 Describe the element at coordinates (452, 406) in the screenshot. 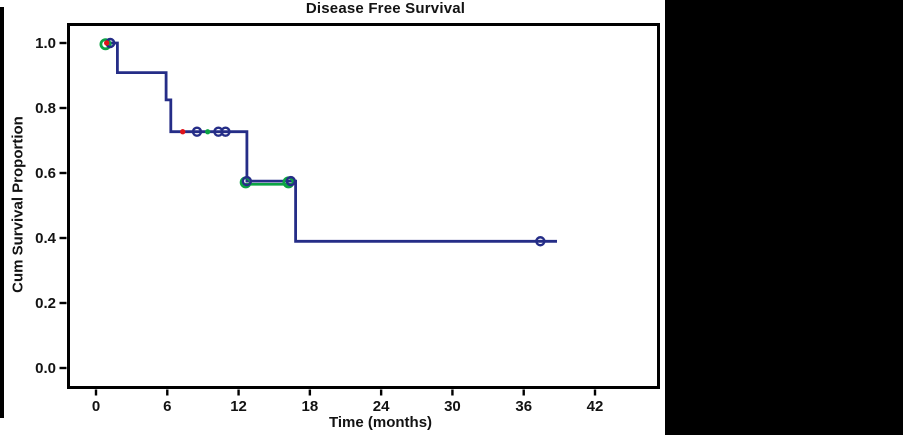

I see `x-tick-label: 30` at that location.